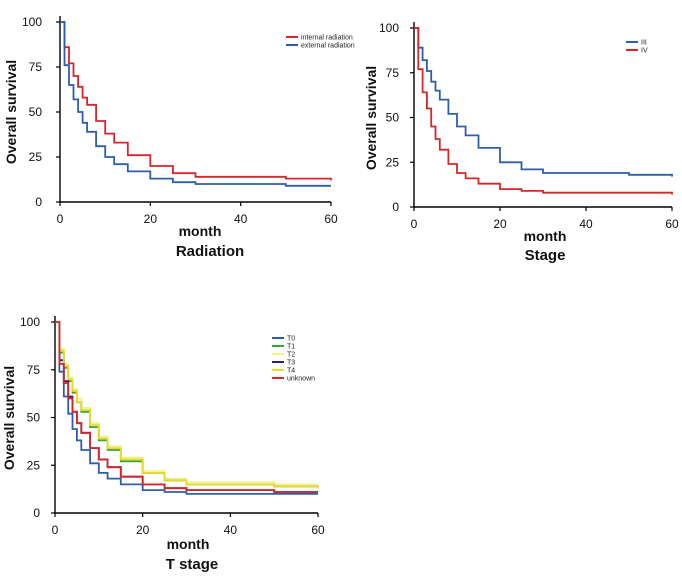  I want to click on series-line-IV, so click(543, 111).